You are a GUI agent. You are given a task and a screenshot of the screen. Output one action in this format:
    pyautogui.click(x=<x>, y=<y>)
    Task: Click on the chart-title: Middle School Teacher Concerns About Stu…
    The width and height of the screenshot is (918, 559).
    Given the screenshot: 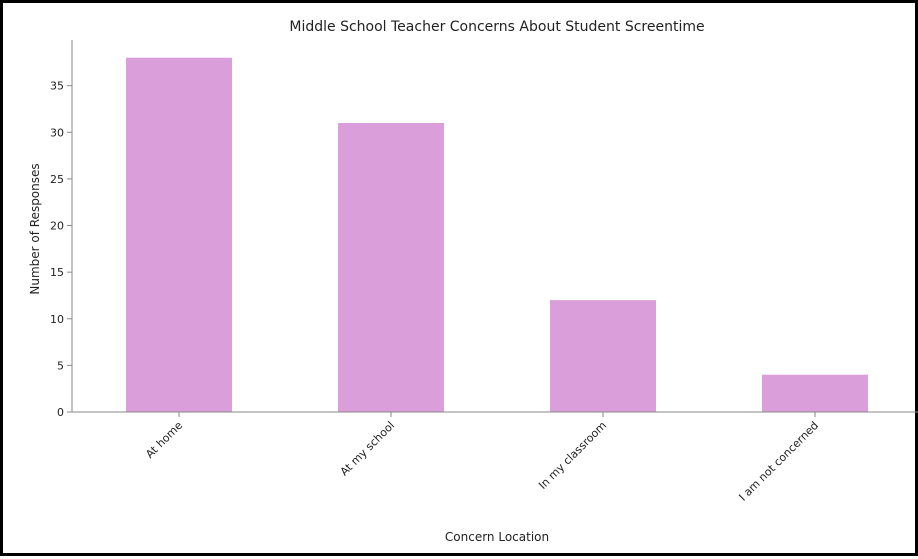 What is the action you would take?
    pyautogui.click(x=496, y=27)
    